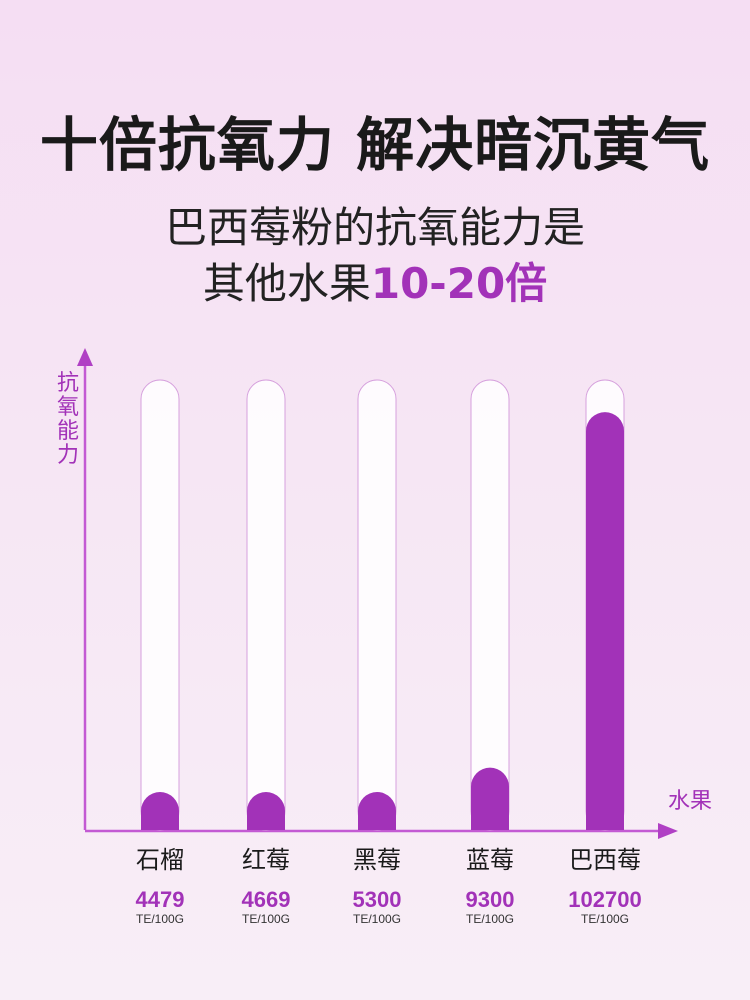  Describe the element at coordinates (286, 283) in the screenshot. I see `subtitle-prefix: 其他水果` at that location.